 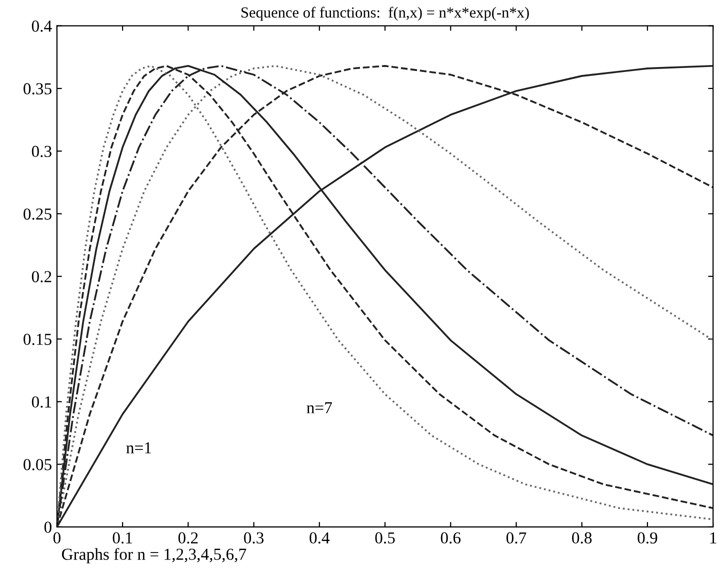 What do you see at coordinates (648, 538) in the screenshot?
I see `x-tick-label: 0.9` at bounding box center [648, 538].